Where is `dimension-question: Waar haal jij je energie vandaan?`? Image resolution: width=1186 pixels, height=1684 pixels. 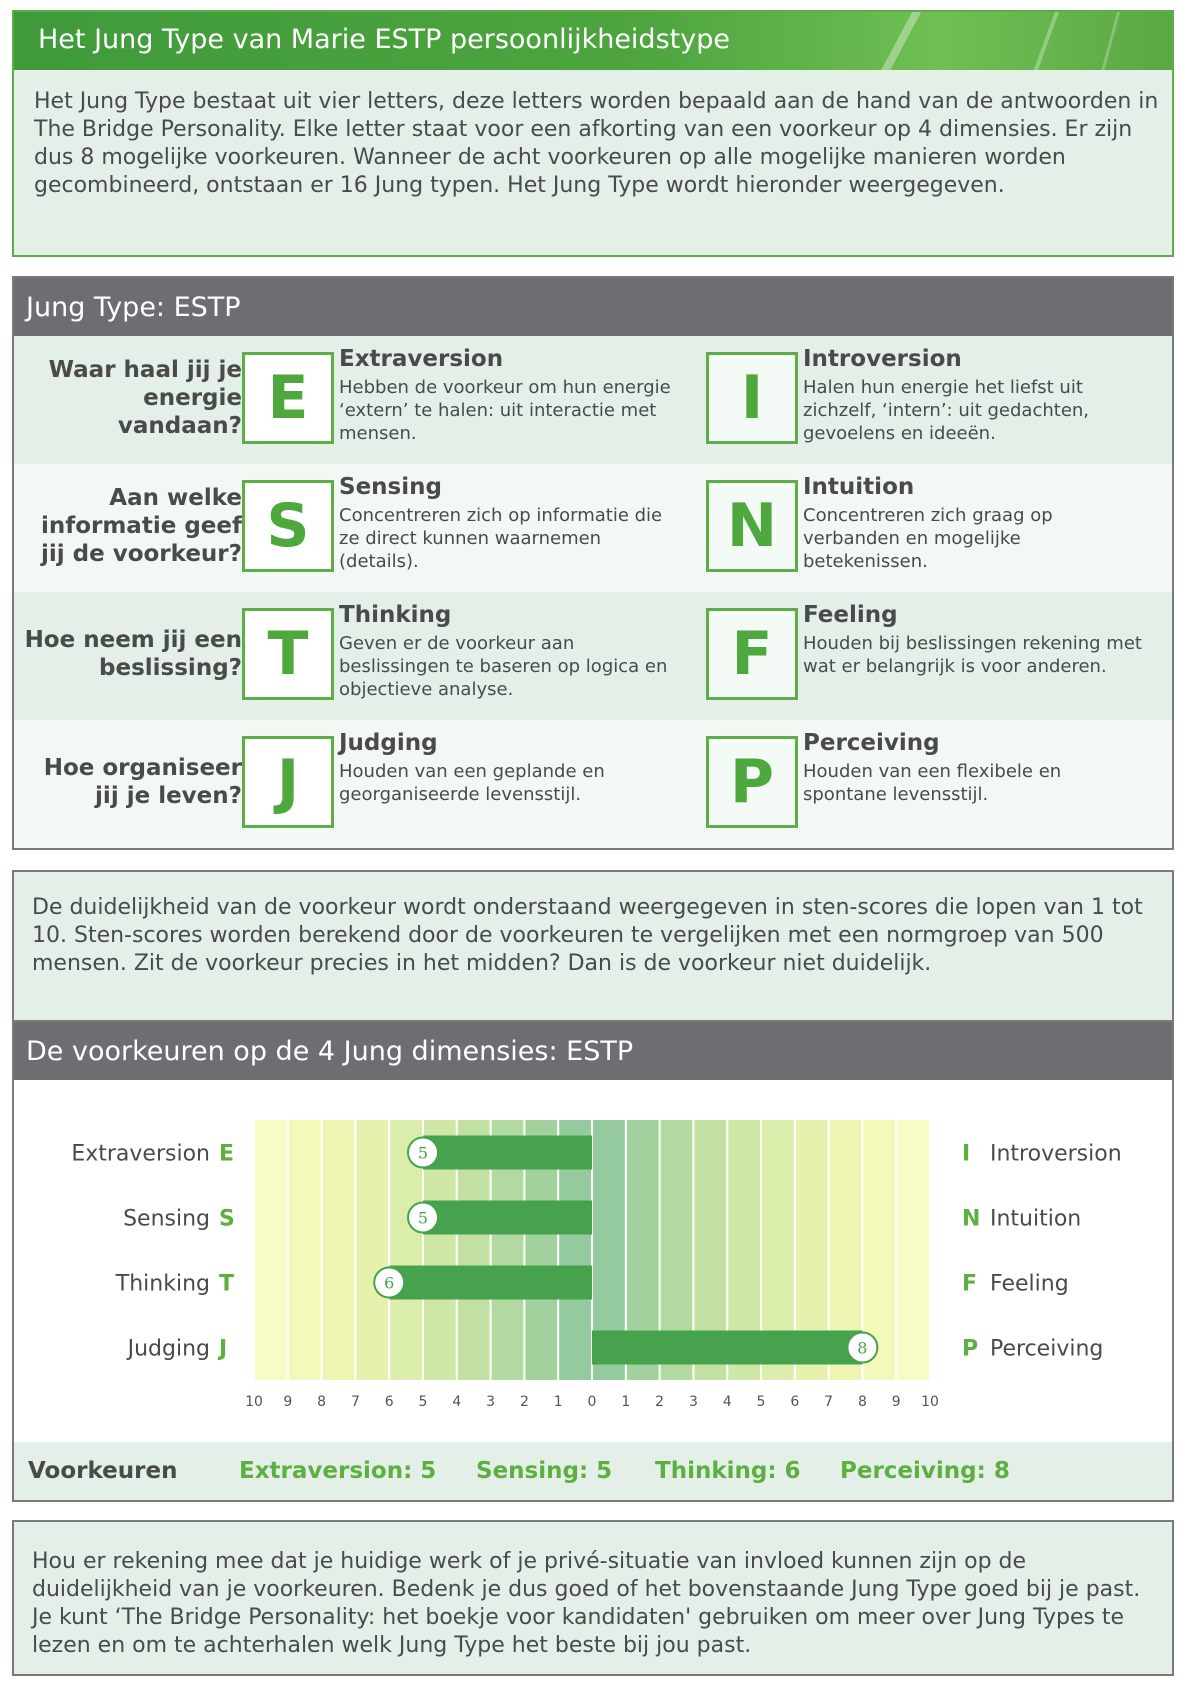
dimension-question: Waar haal jij je energie vandaan? is located at coordinates (145, 398).